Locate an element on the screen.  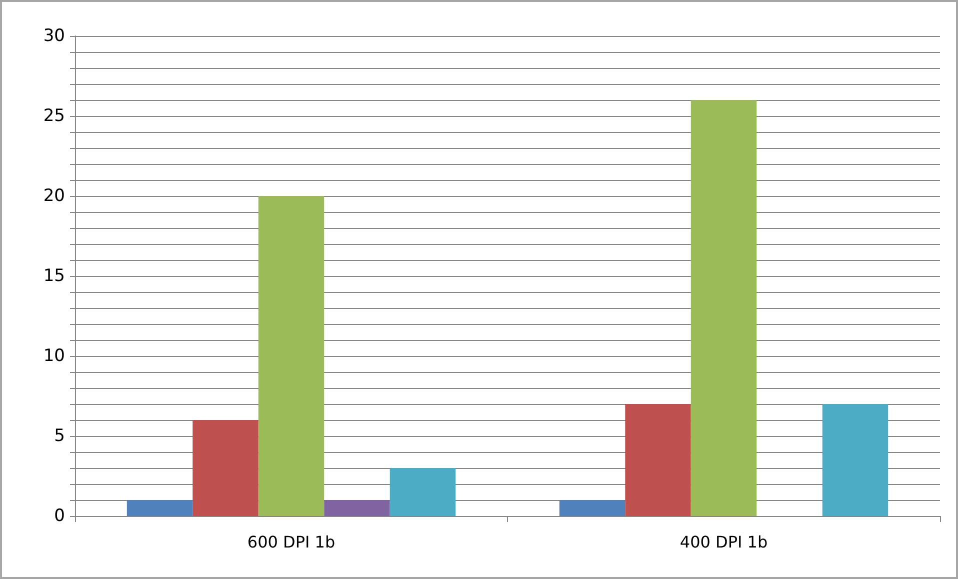
y-tick-label: 10 is located at coordinates (54, 356).